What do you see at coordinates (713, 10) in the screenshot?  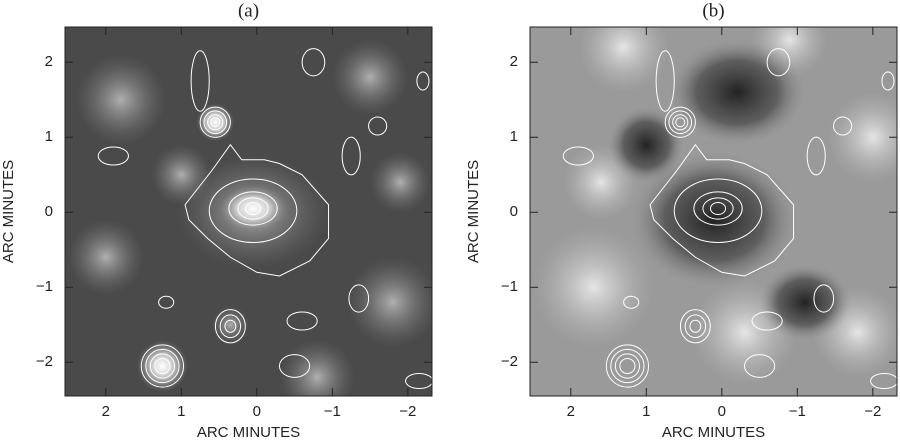 I see `panel-title: (b)` at bounding box center [713, 10].